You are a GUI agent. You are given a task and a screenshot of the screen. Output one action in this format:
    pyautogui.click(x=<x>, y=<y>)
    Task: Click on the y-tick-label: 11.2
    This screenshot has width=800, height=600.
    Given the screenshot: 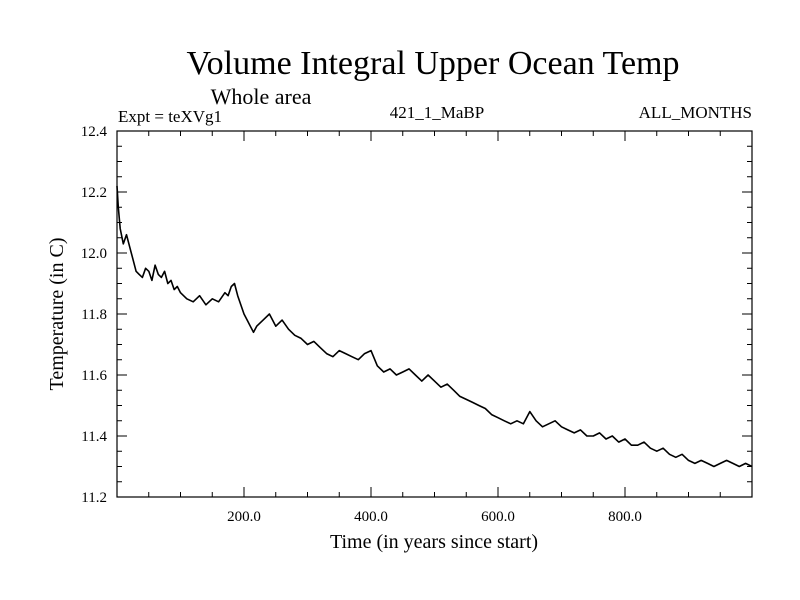 What is the action you would take?
    pyautogui.click(x=94, y=498)
    